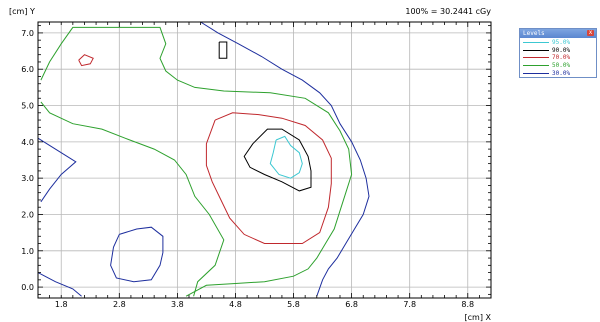  I want to click on level-label: 50.0%, so click(561, 66).